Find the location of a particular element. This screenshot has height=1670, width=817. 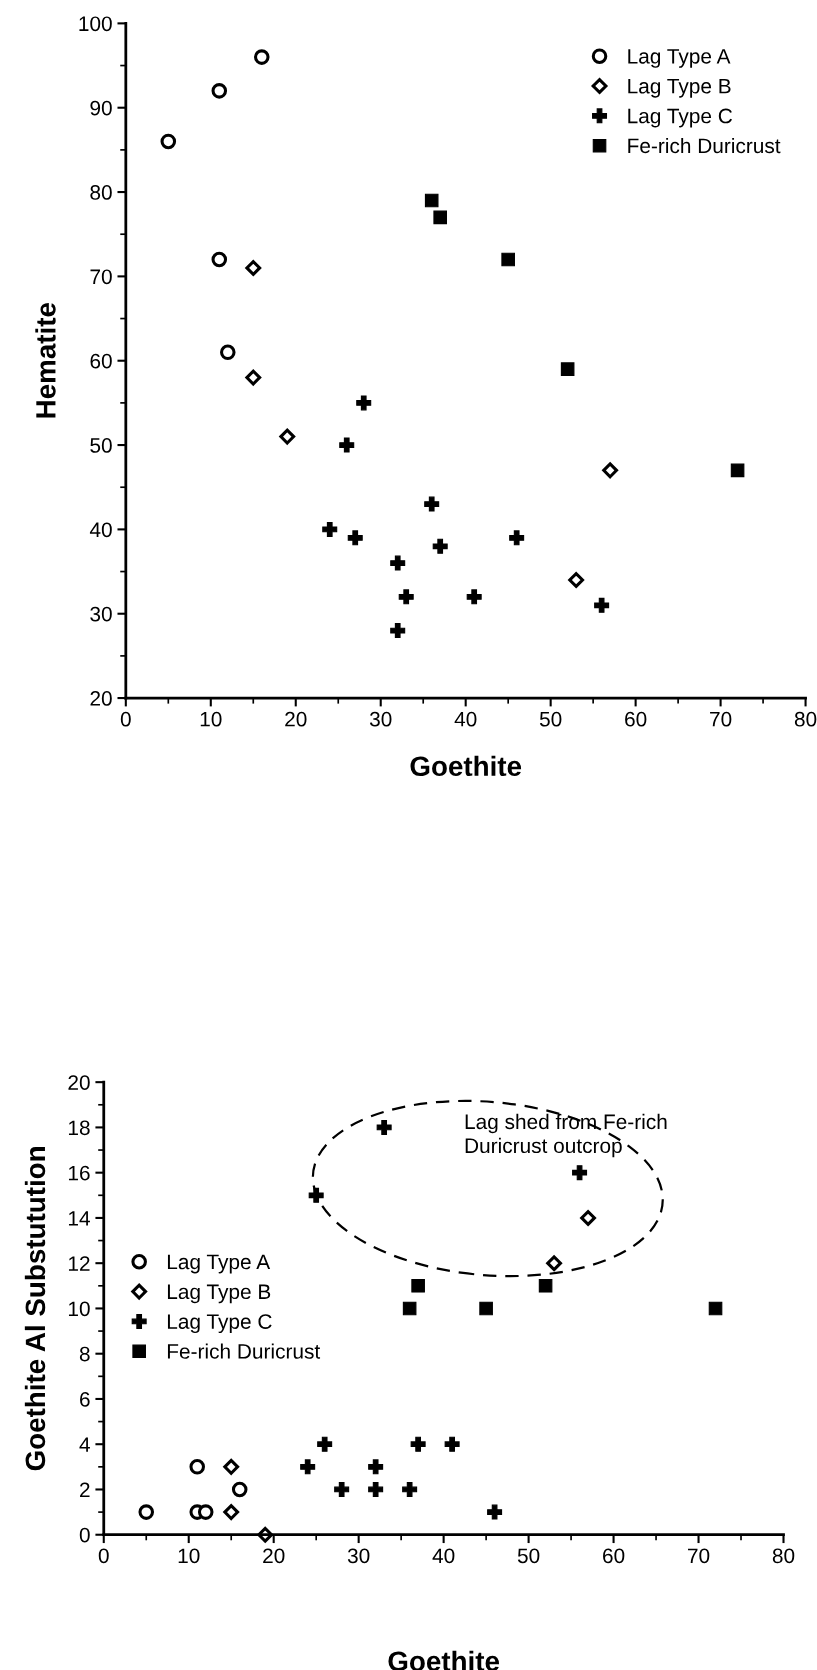

y-tick-label: 90 is located at coordinates (101, 108).